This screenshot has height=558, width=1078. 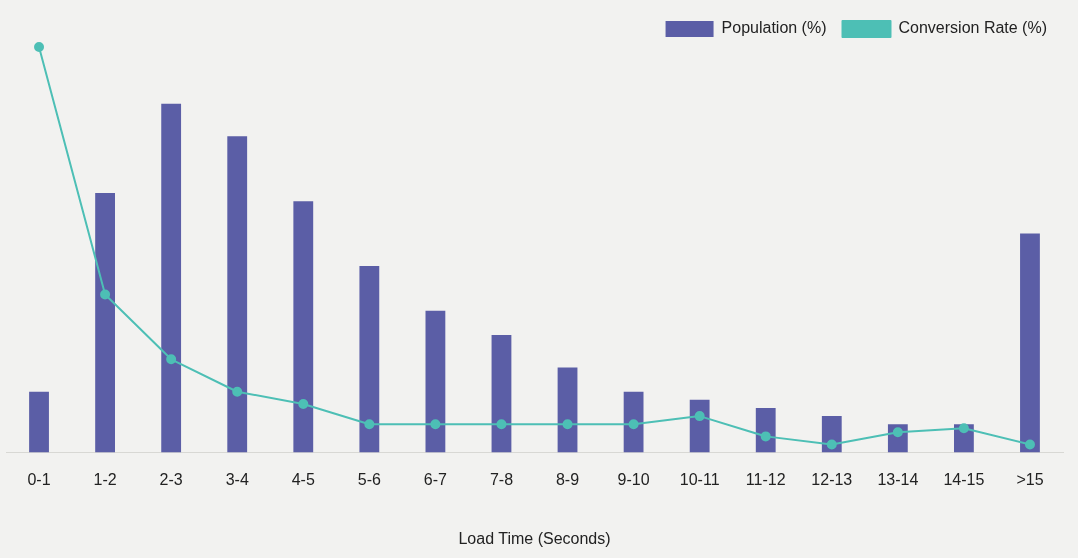 What do you see at coordinates (39, 479) in the screenshot?
I see `x-tick-label: 0-1` at bounding box center [39, 479].